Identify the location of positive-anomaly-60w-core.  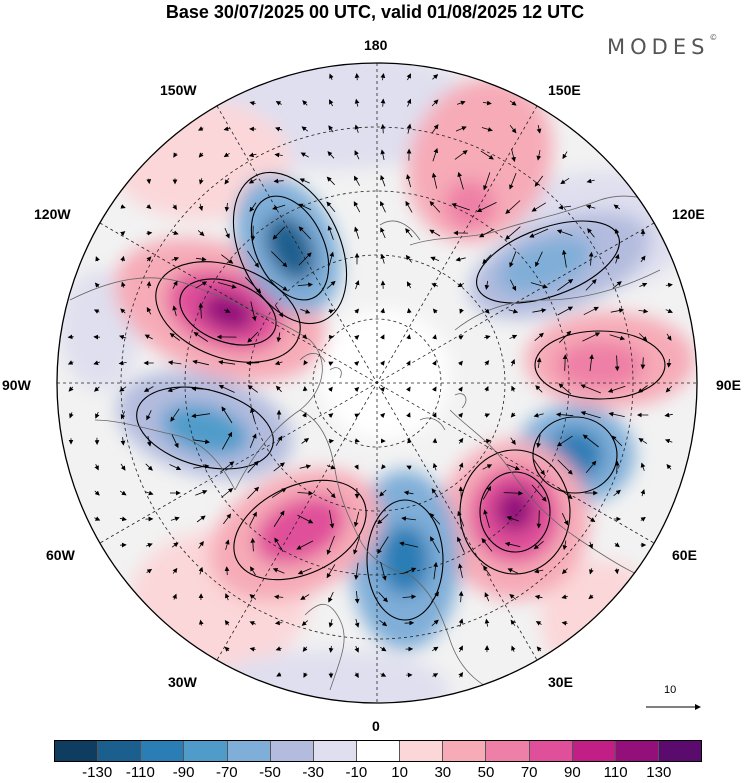
(300, 530).